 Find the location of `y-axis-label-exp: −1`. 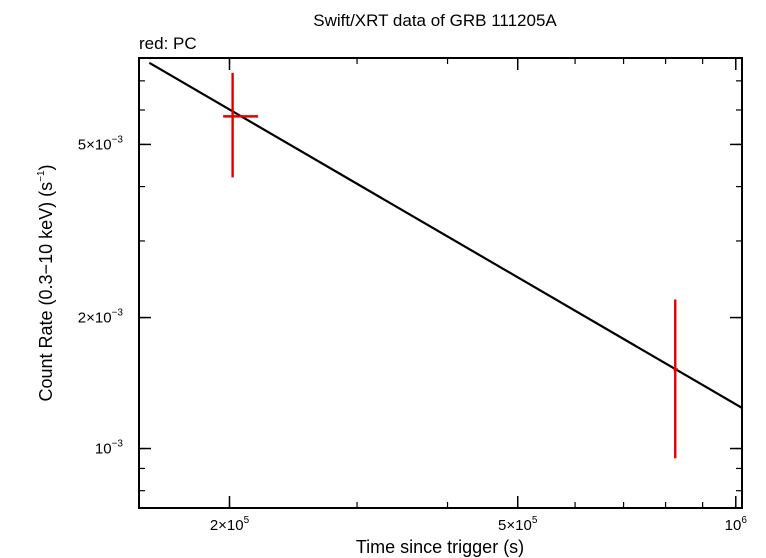

y-axis-label-exp: −1 is located at coordinates (41, 176).